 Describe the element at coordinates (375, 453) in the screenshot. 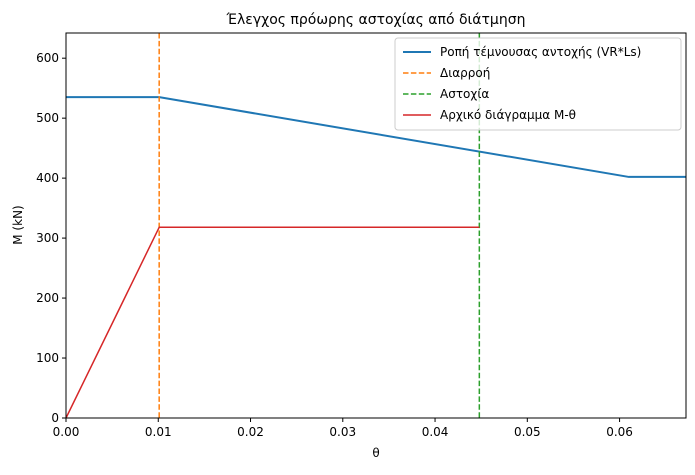

I see `x-axis-label: θ` at that location.